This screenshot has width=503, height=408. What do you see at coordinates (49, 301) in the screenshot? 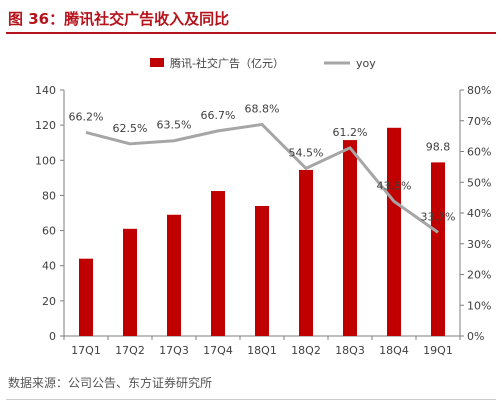
I see `left-tick-label: 20` at bounding box center [49, 301].